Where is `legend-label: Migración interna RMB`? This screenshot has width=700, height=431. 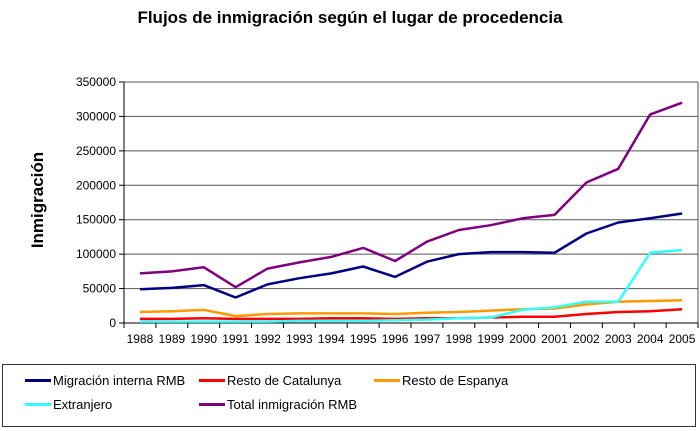
legend-label: Migración interna RMB is located at coordinates (119, 380).